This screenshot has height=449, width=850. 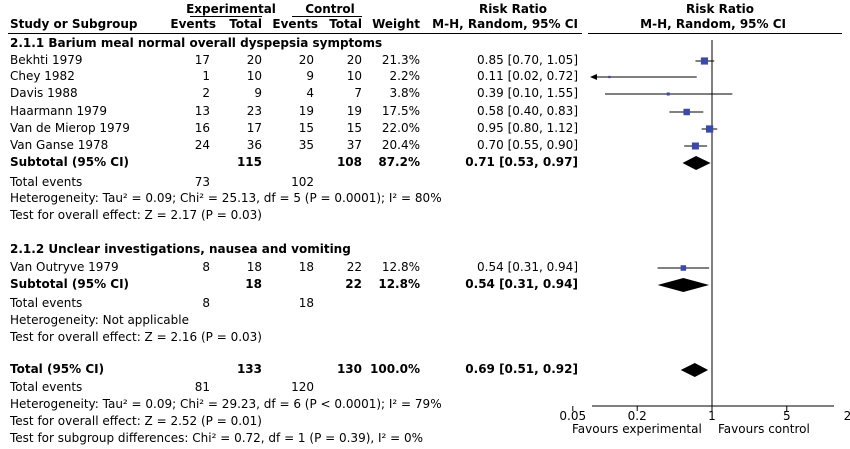 I want to click on risk-ratio-ci: 0.85 [0.70, 1.05], so click(x=527, y=60).